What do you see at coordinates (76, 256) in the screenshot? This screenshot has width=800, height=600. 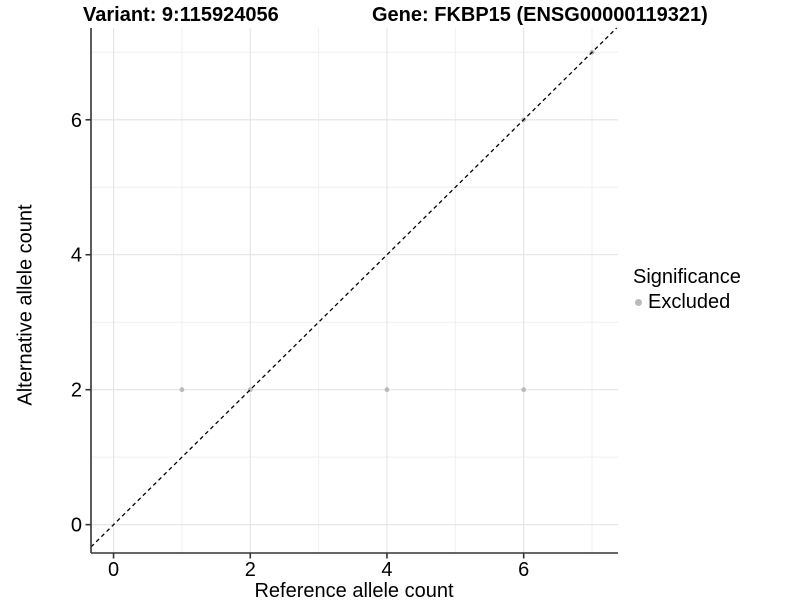 I see `y-tick-label: 4` at bounding box center [76, 256].